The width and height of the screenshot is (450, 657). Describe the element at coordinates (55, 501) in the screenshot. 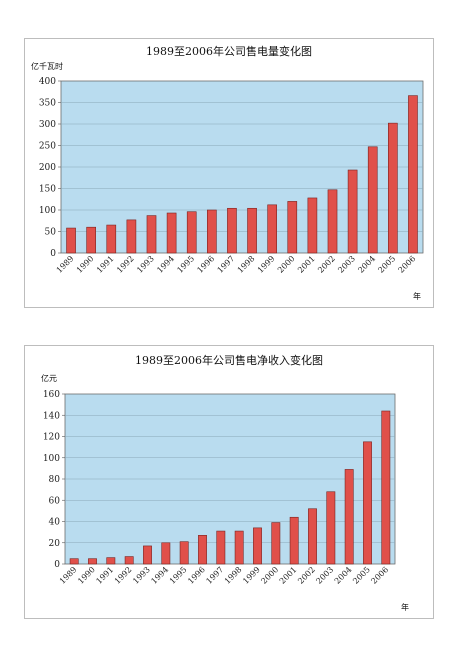

I see `y-tick-label: 60` at that location.